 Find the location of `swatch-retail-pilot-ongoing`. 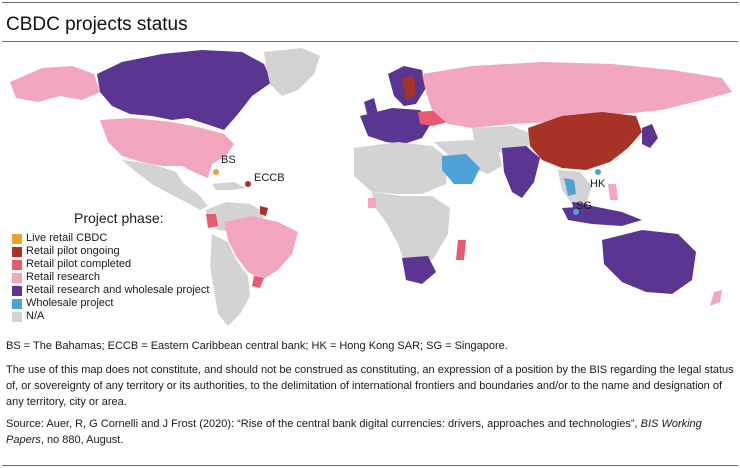

swatch-retail-pilot-ongoing is located at coordinates (17, 251).